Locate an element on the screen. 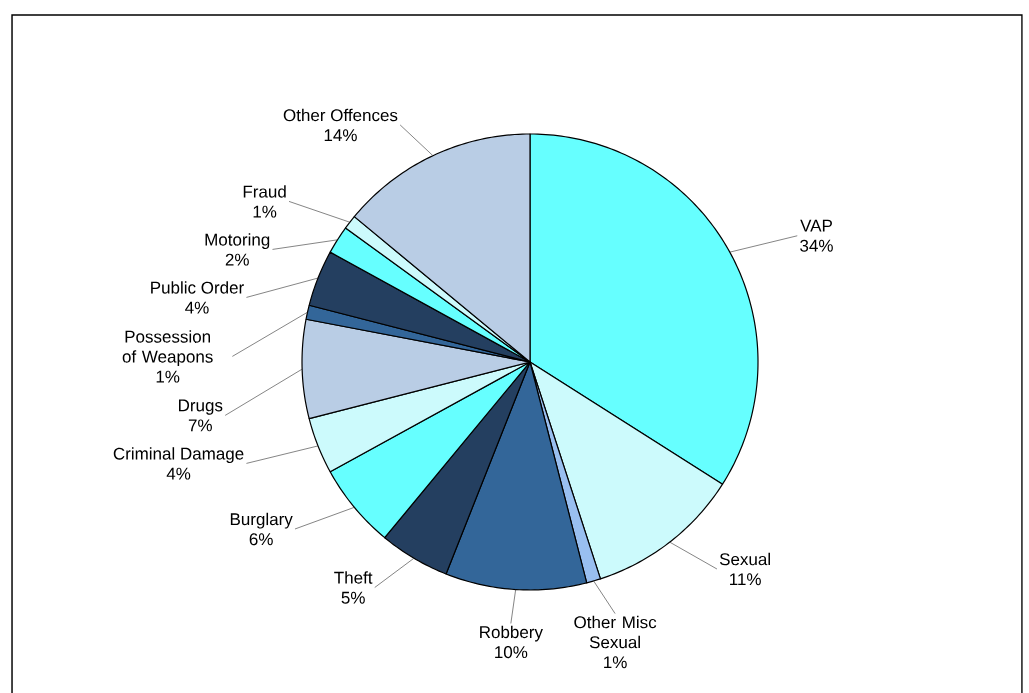 Image resolution: width=1029 pixels, height=693 pixels. data-label: 2% is located at coordinates (237, 259).